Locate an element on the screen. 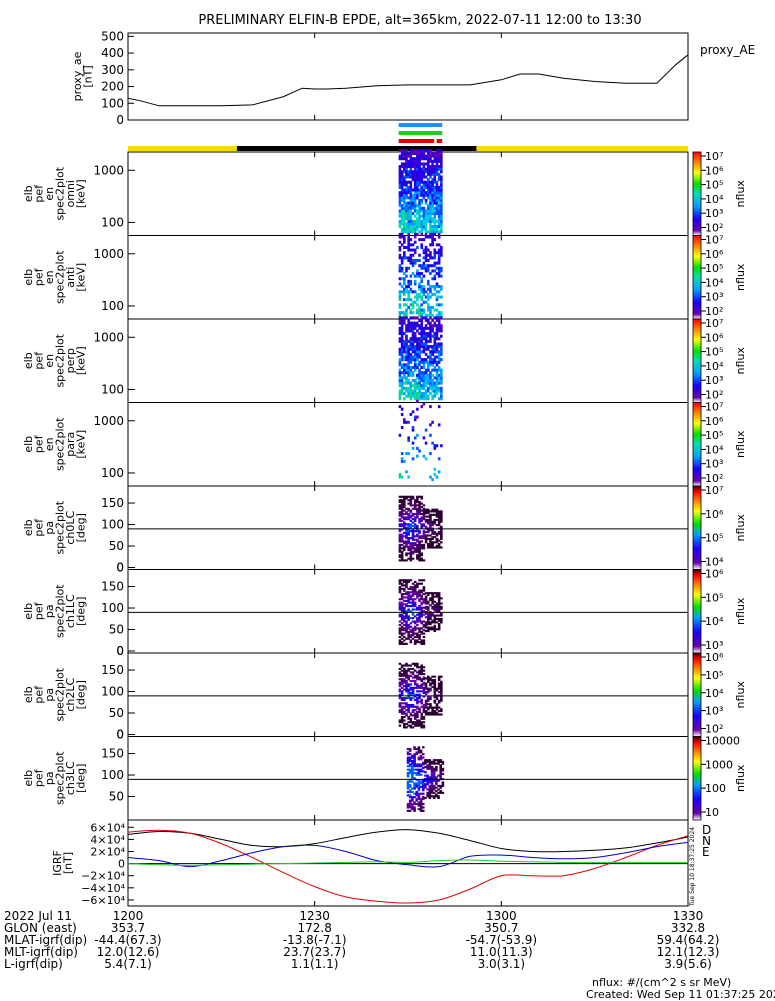 This screenshot has height=1001, width=775. footer-cell: 1300 is located at coordinates (501, 916).